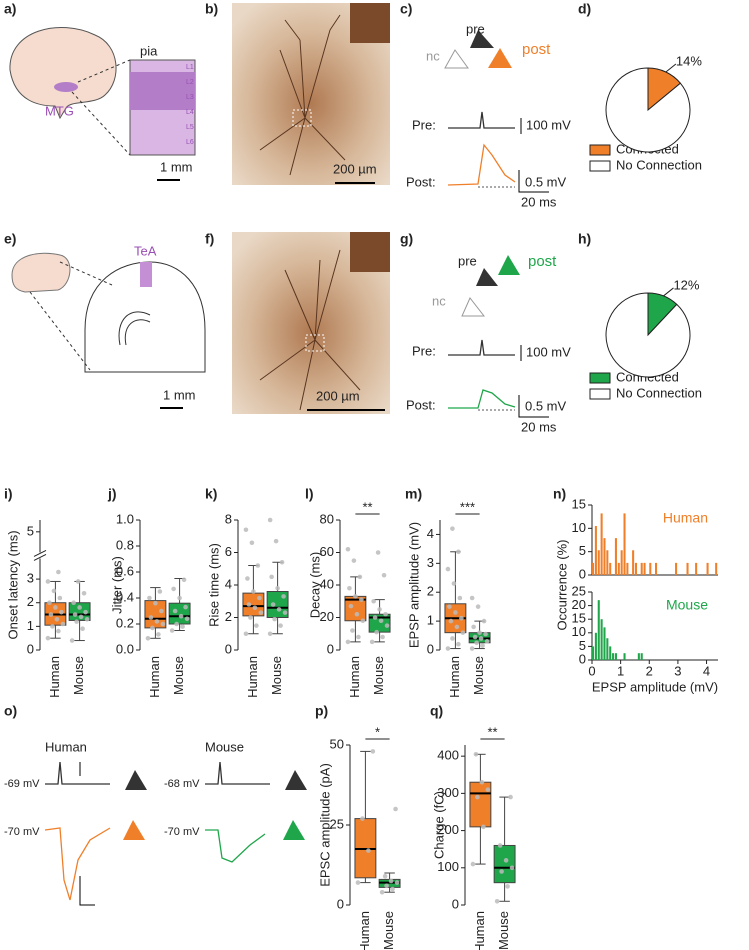 This screenshot has height=950, width=749. I want to click on layer-band, so click(162, 91).